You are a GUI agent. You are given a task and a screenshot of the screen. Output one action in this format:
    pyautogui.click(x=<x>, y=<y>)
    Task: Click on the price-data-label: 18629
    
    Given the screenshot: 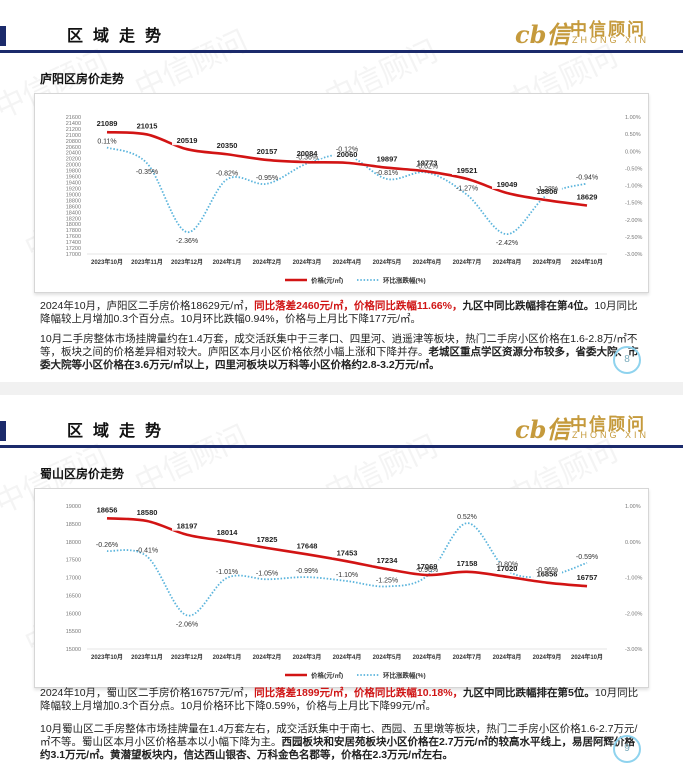 What is the action you would take?
    pyautogui.click(x=587, y=196)
    